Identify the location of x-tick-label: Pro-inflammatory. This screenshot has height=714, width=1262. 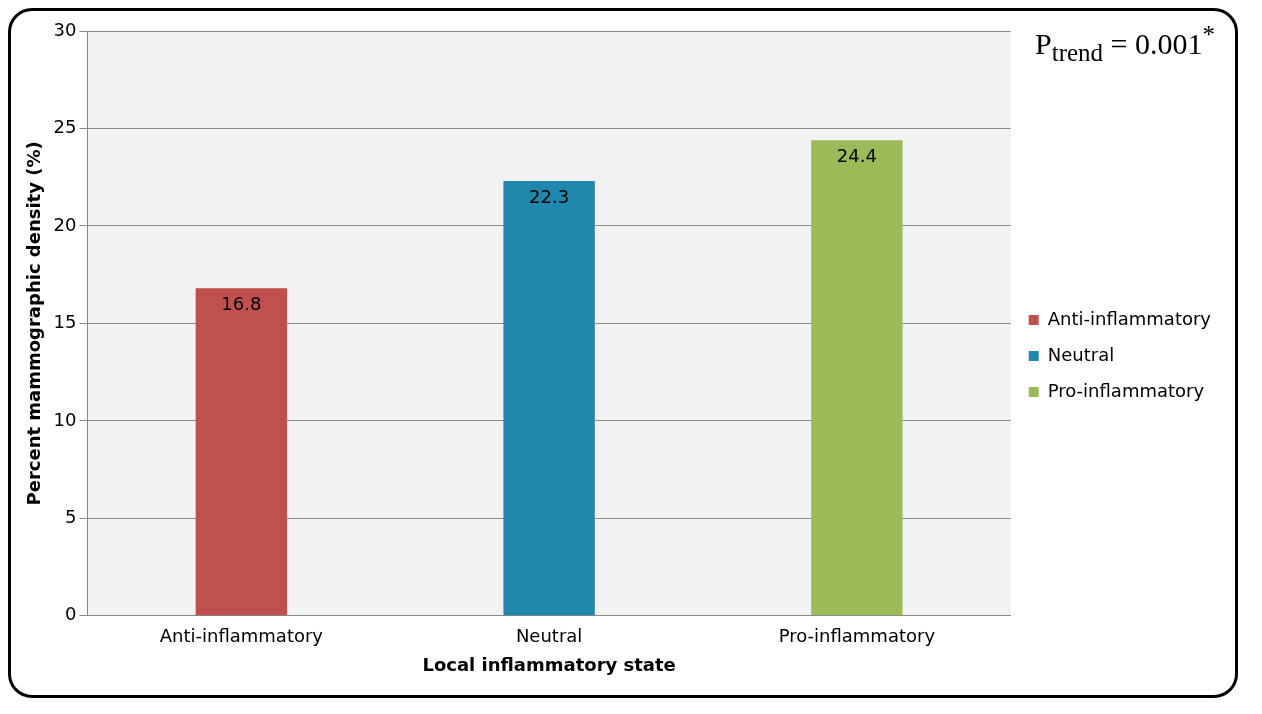
(857, 636).